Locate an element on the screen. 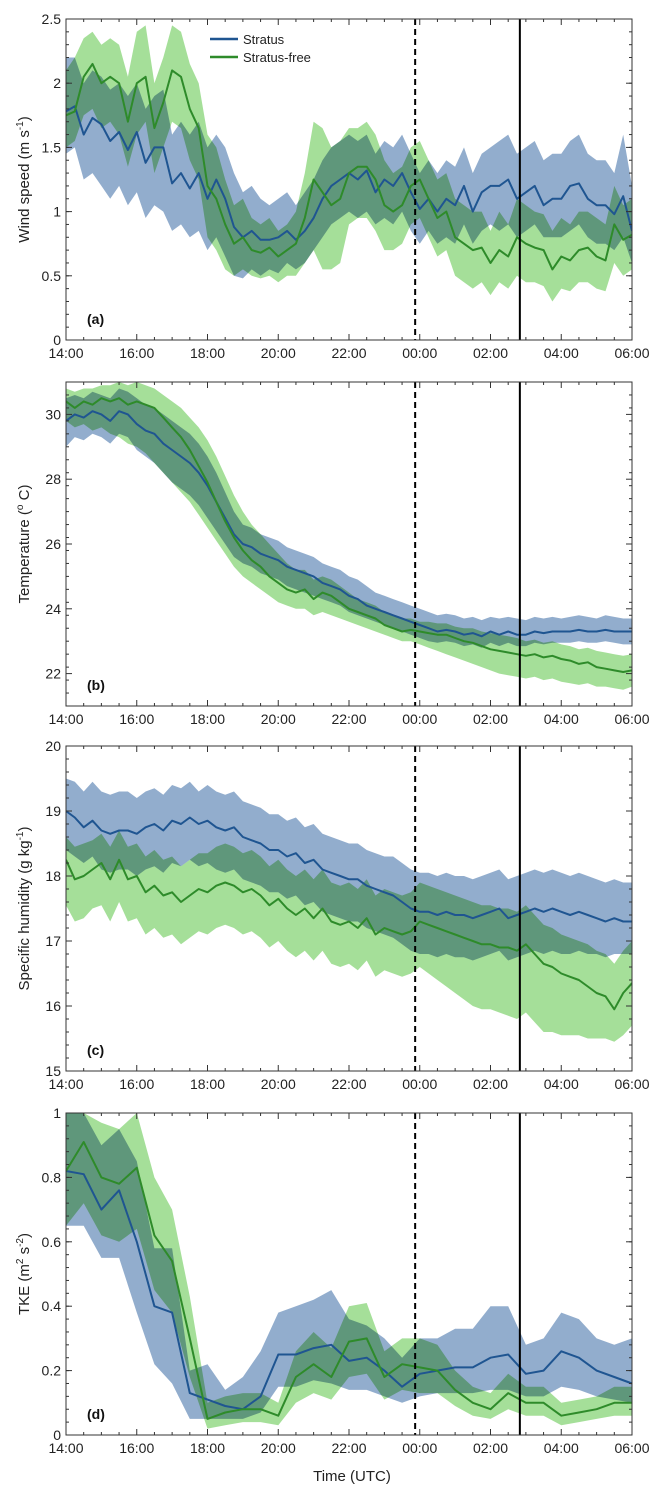 This screenshot has width=654, height=1488. panel-b-ytick-label: 28 is located at coordinates (53, 479).